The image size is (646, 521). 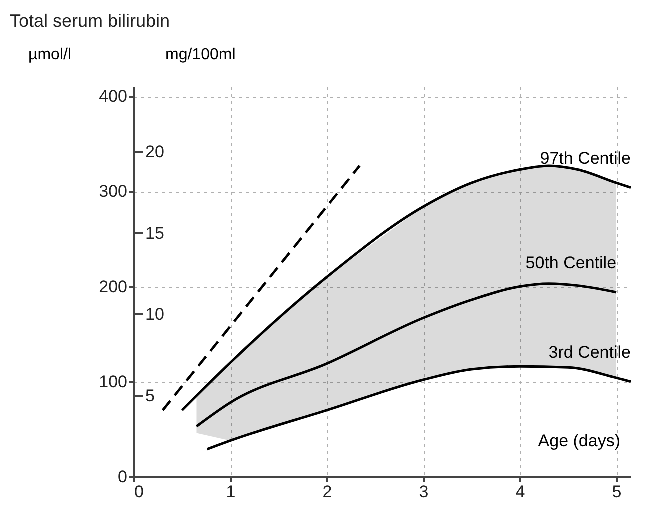 I want to click on y-tick-label: 200, so click(x=113, y=286).